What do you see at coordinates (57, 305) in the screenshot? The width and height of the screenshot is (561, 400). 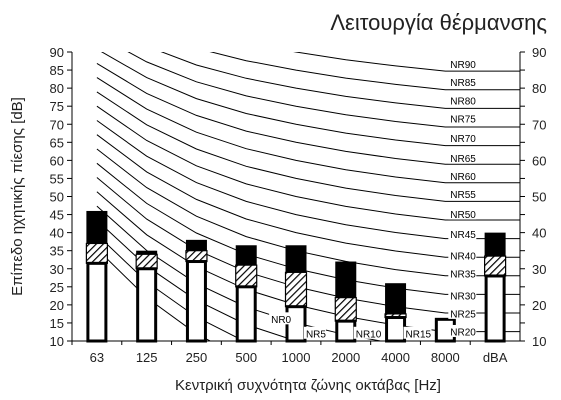 I see `y-tick-label-left-20: 20` at bounding box center [57, 305].